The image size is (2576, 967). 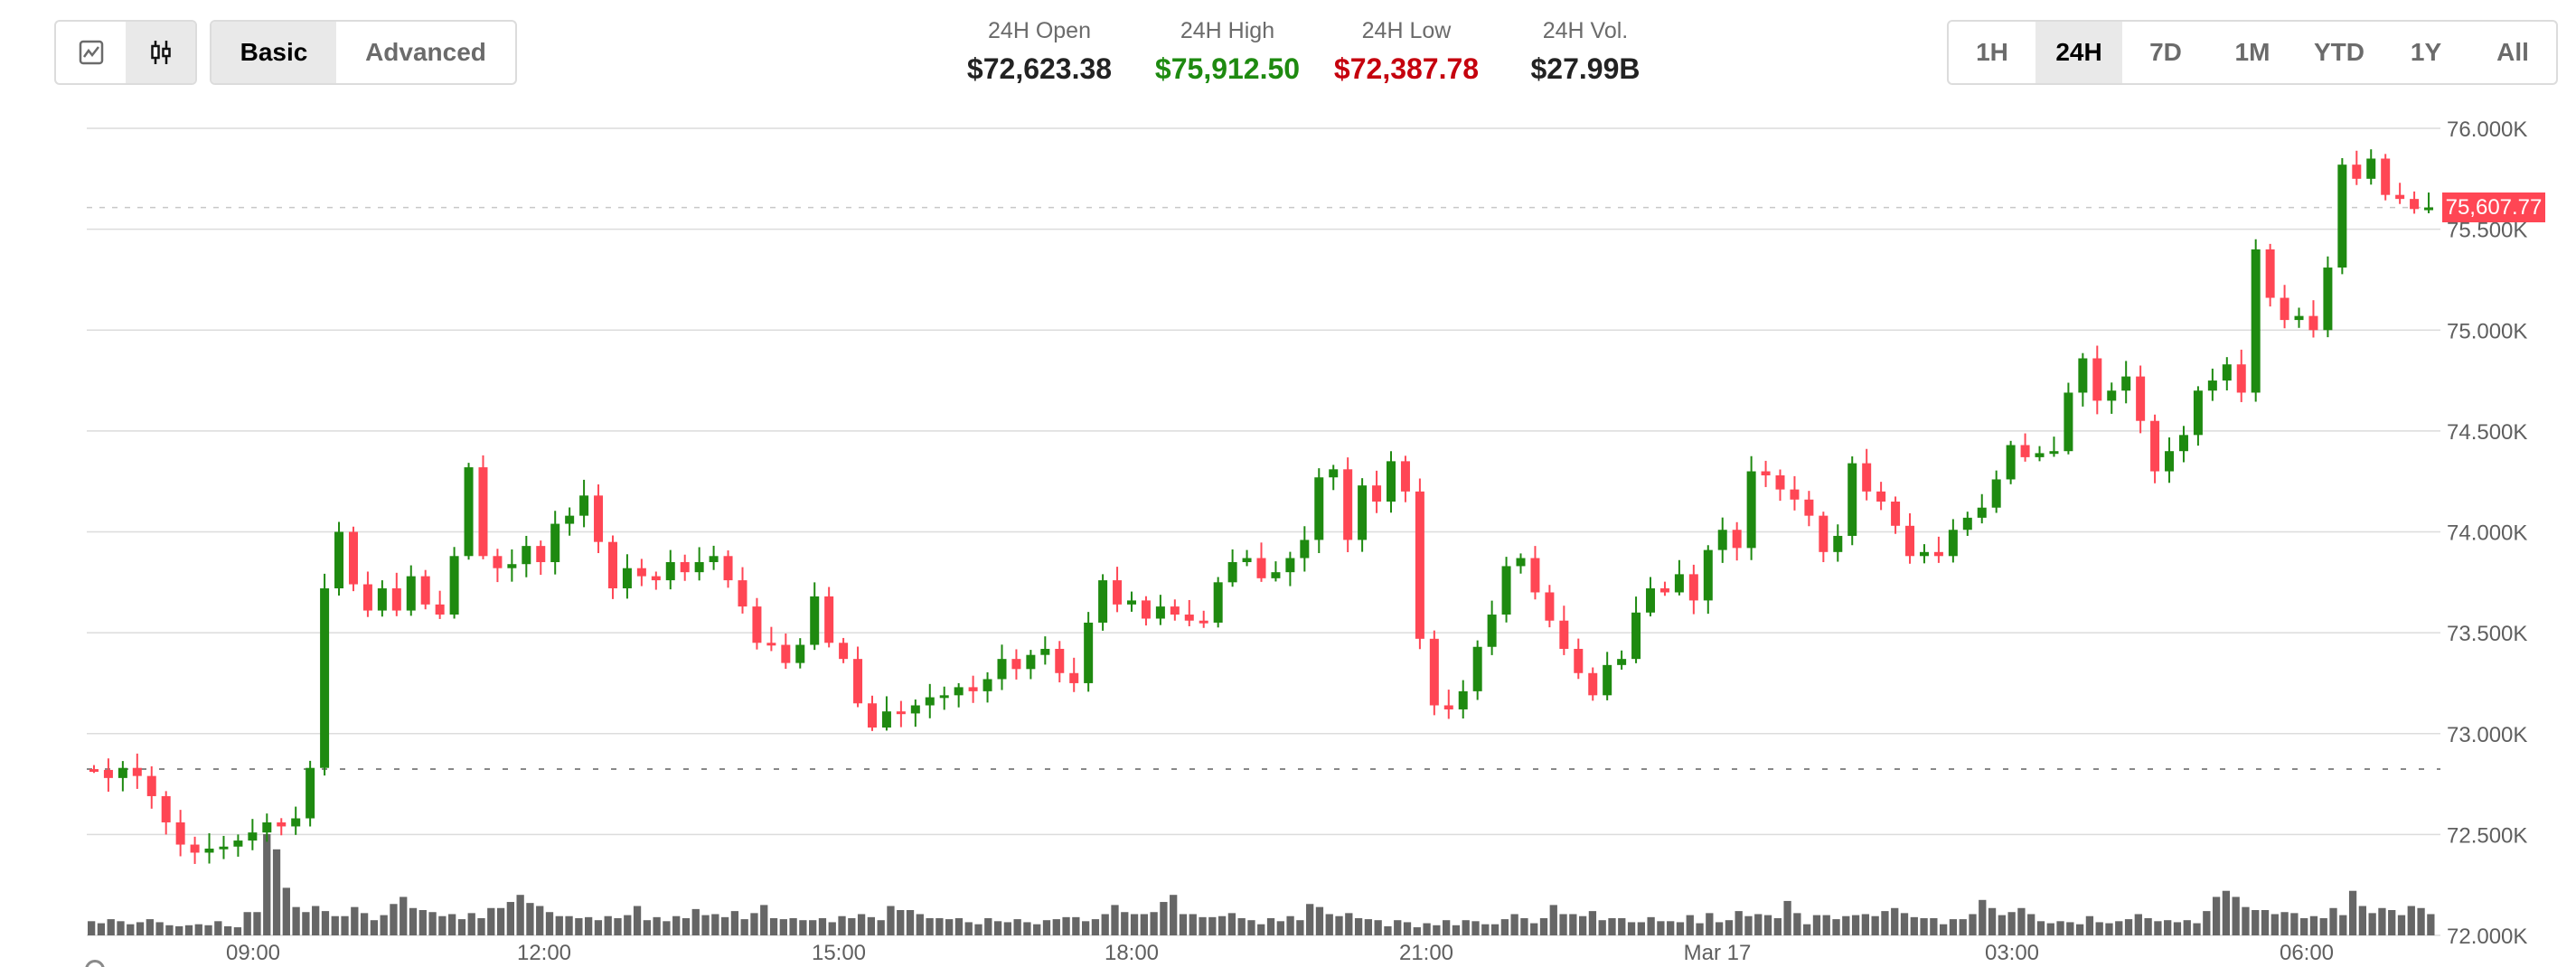 What do you see at coordinates (2487, 432) in the screenshot?
I see `svg-text: 74.500K` at bounding box center [2487, 432].